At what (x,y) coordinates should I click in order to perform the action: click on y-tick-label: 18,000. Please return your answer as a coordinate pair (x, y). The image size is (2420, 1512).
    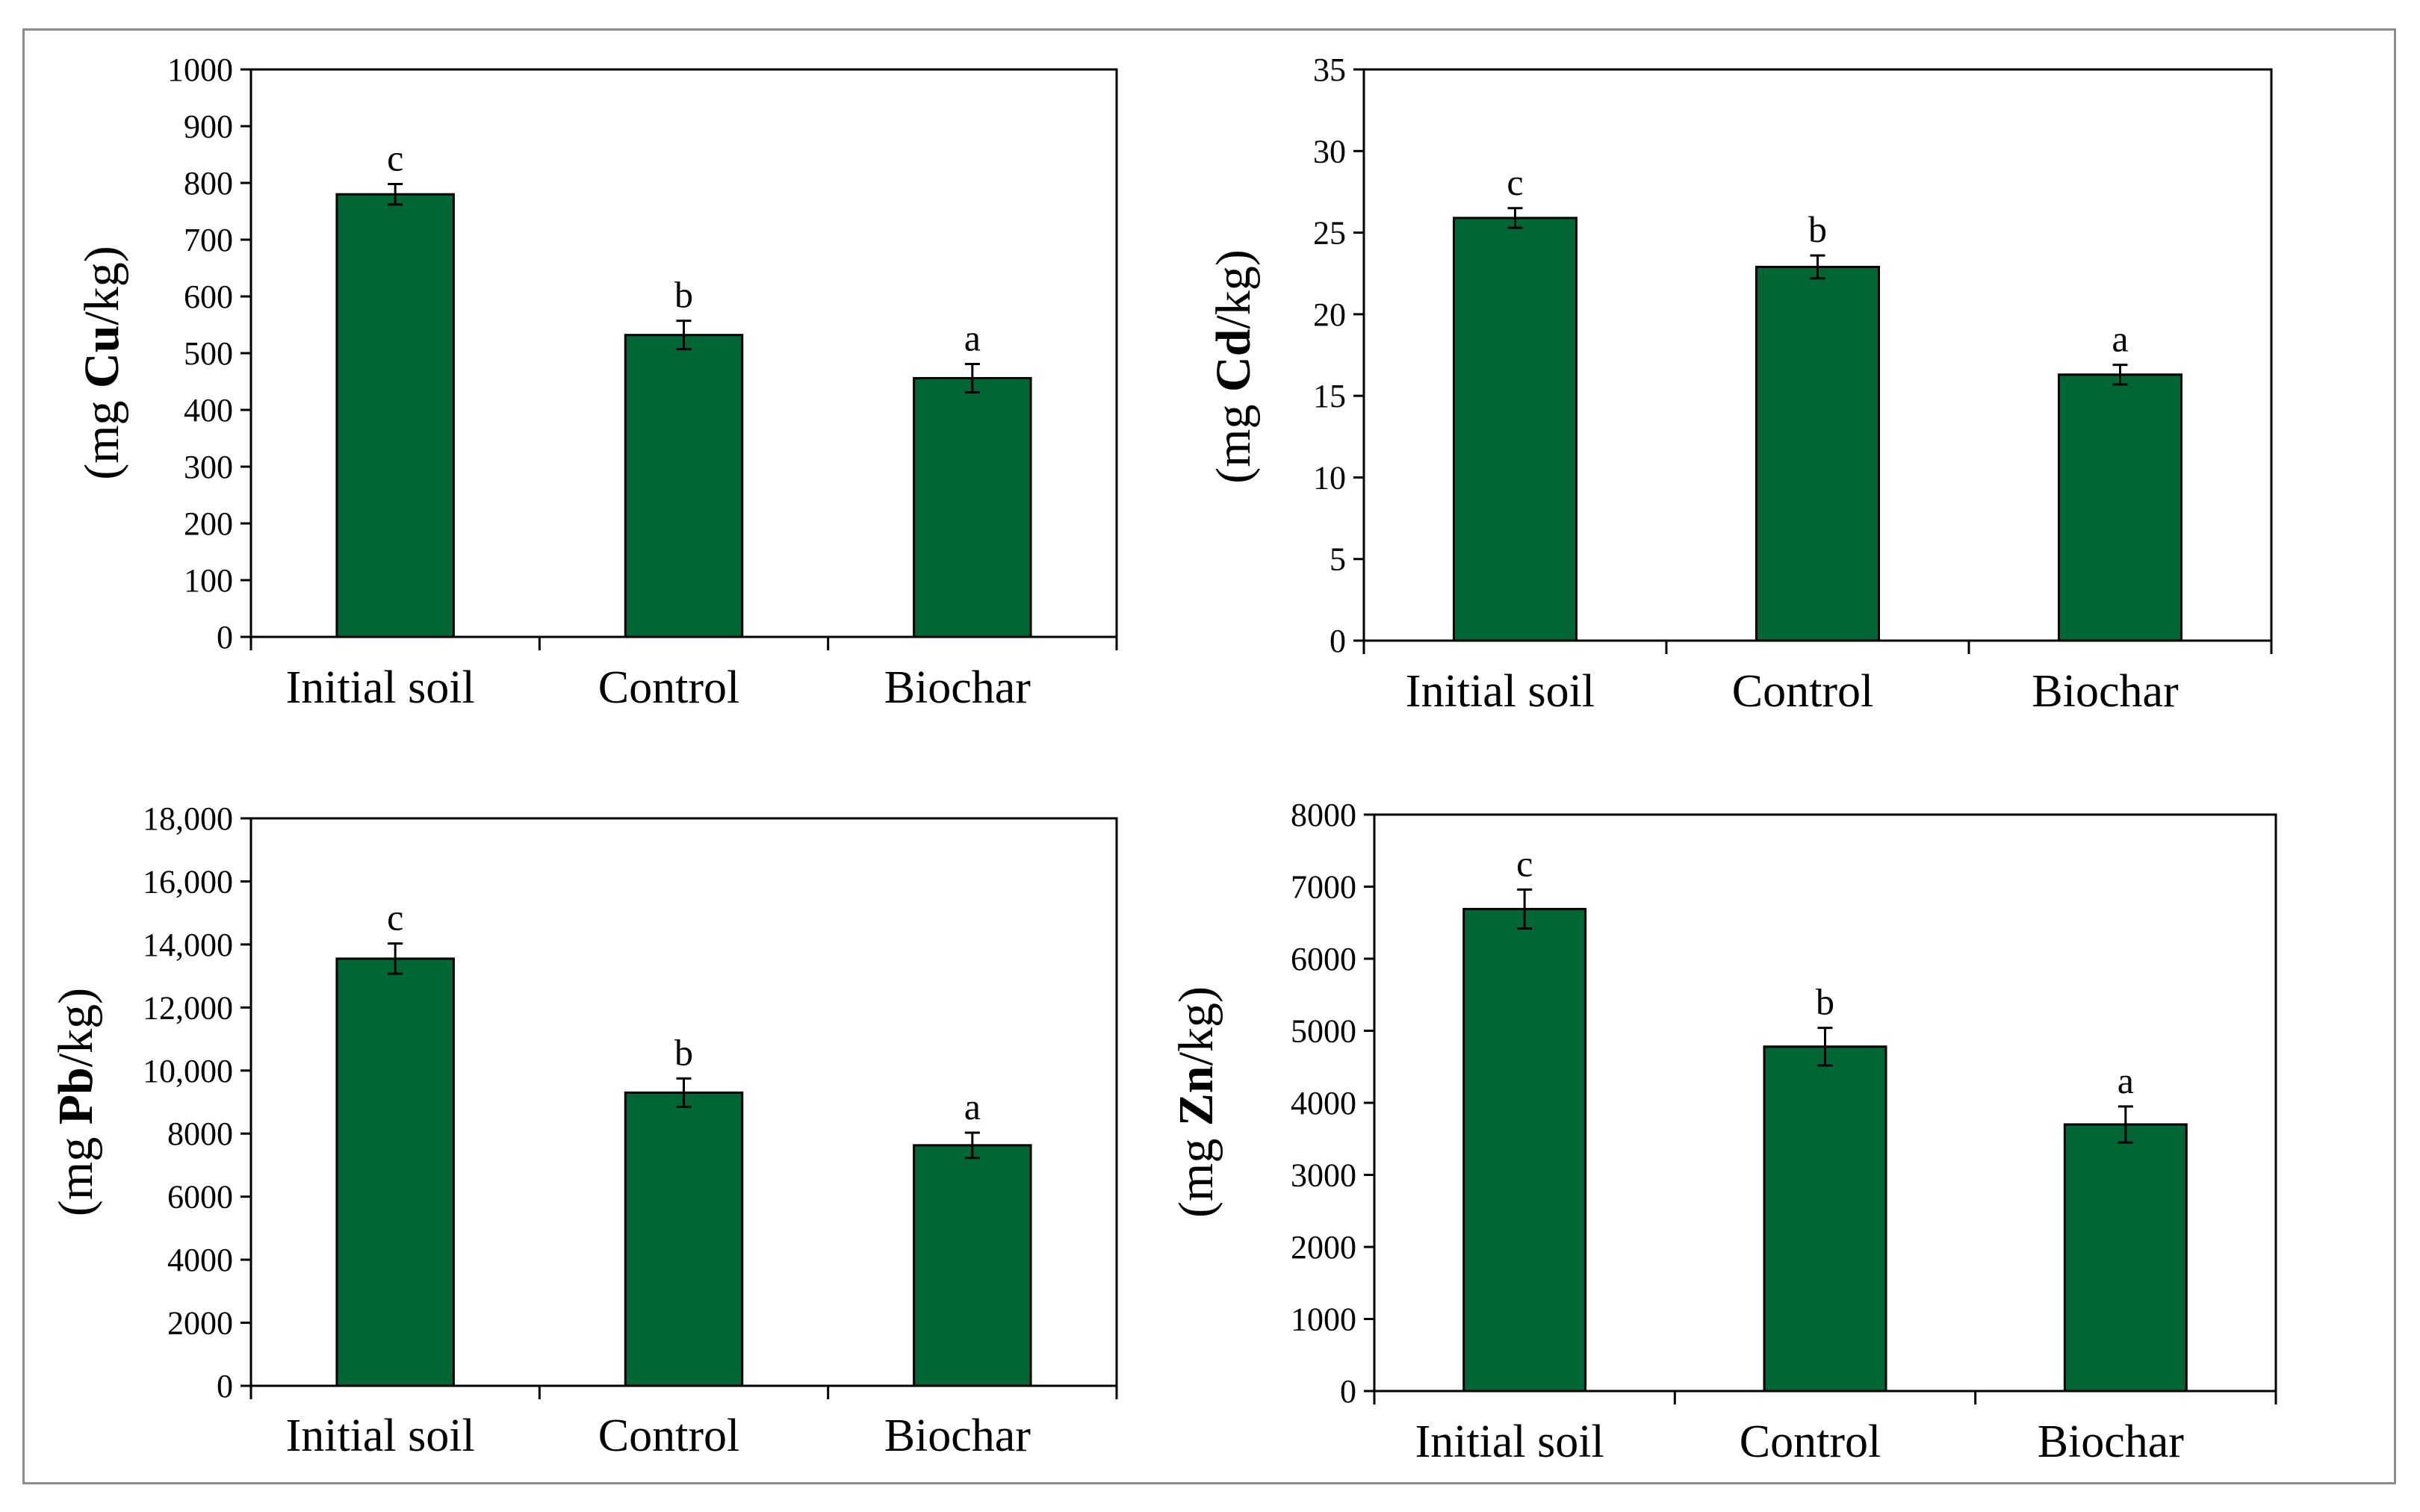
    Looking at the image, I should click on (188, 818).